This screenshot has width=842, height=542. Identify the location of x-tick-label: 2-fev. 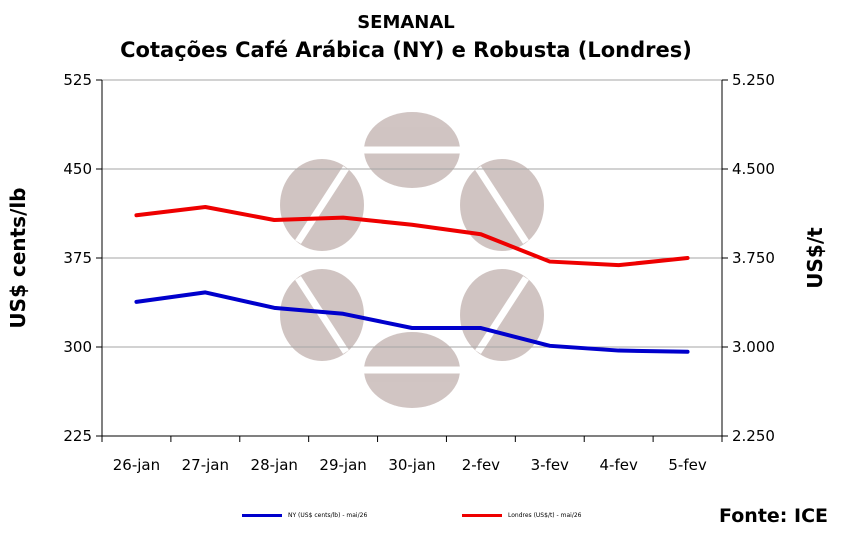
(481, 465).